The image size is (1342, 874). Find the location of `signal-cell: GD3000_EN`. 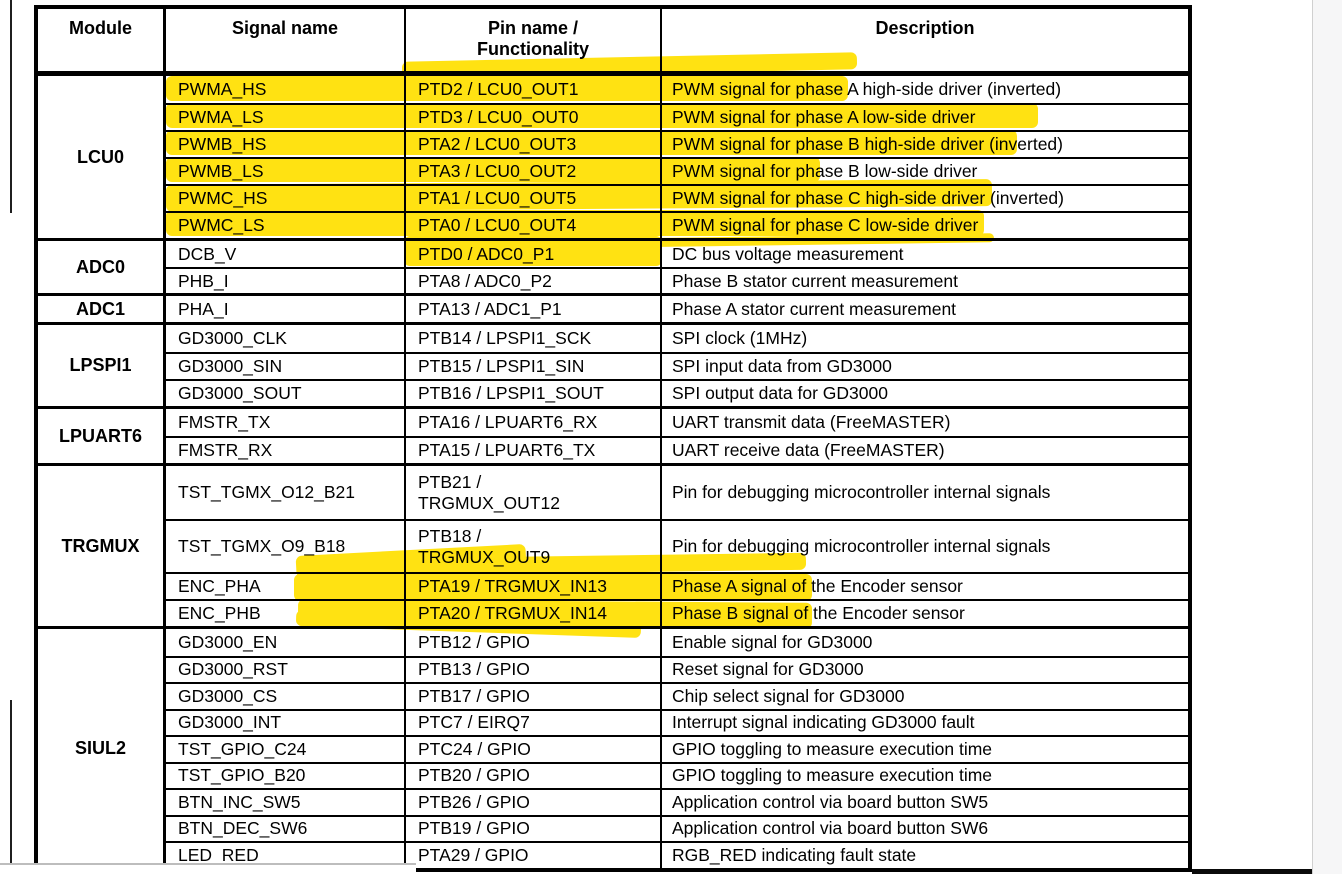

signal-cell: GD3000_EN is located at coordinates (286, 642).